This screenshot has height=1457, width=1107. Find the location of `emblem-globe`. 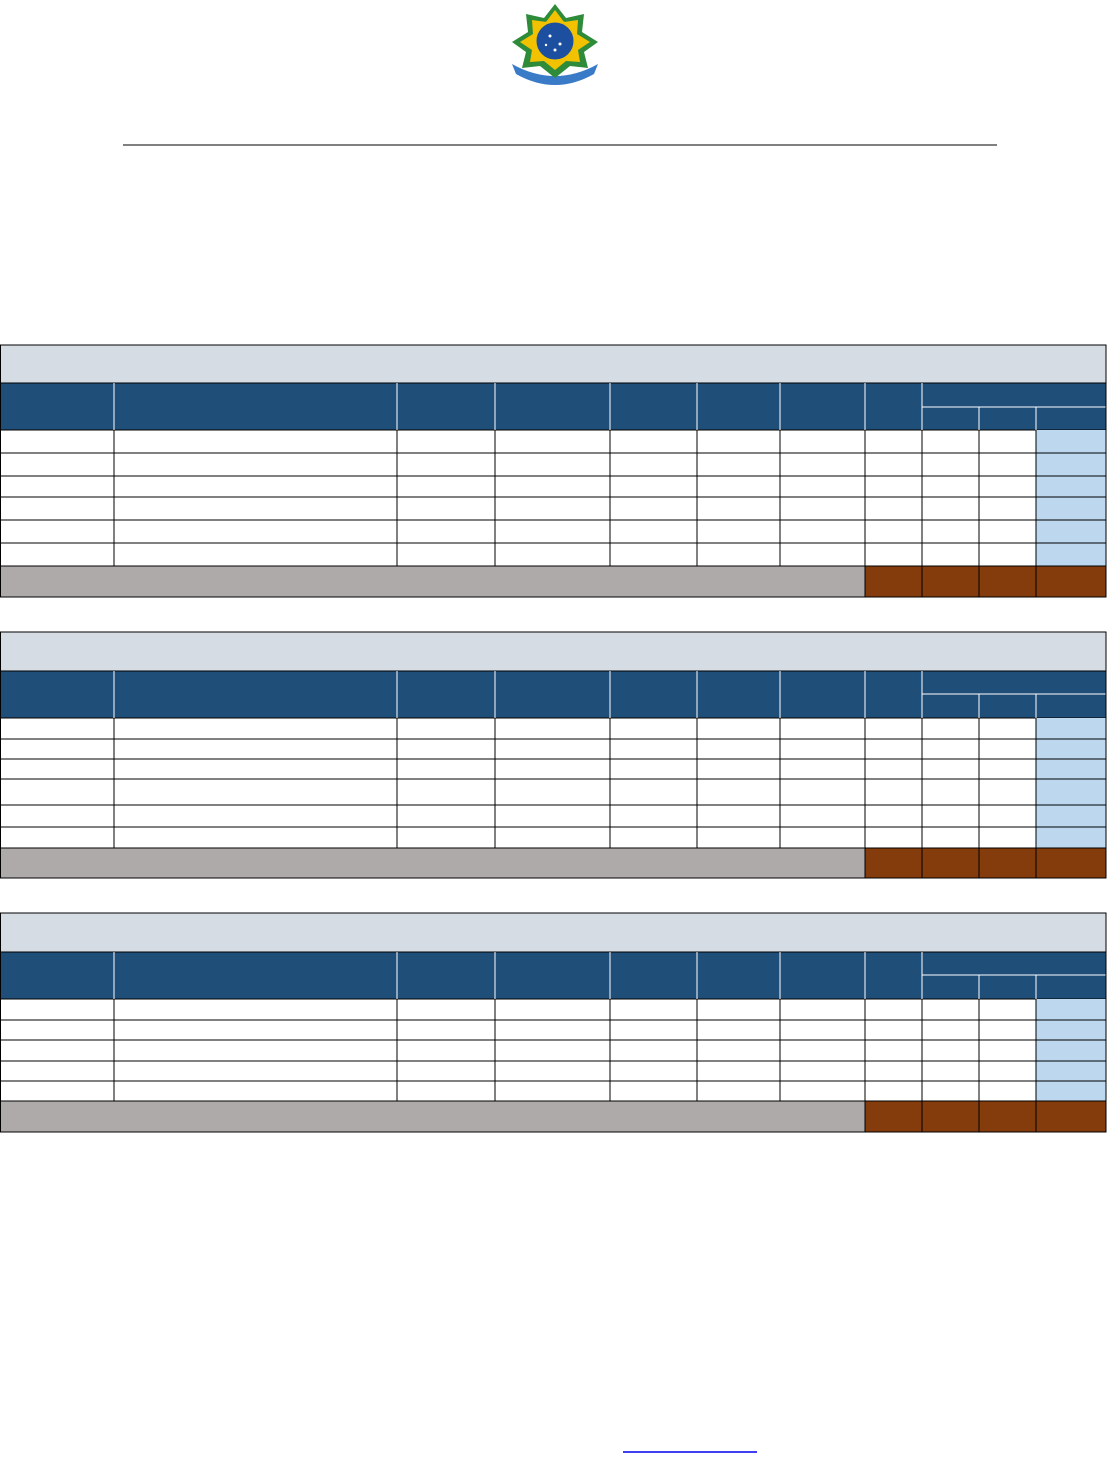

emblem-globe is located at coordinates (555, 41).